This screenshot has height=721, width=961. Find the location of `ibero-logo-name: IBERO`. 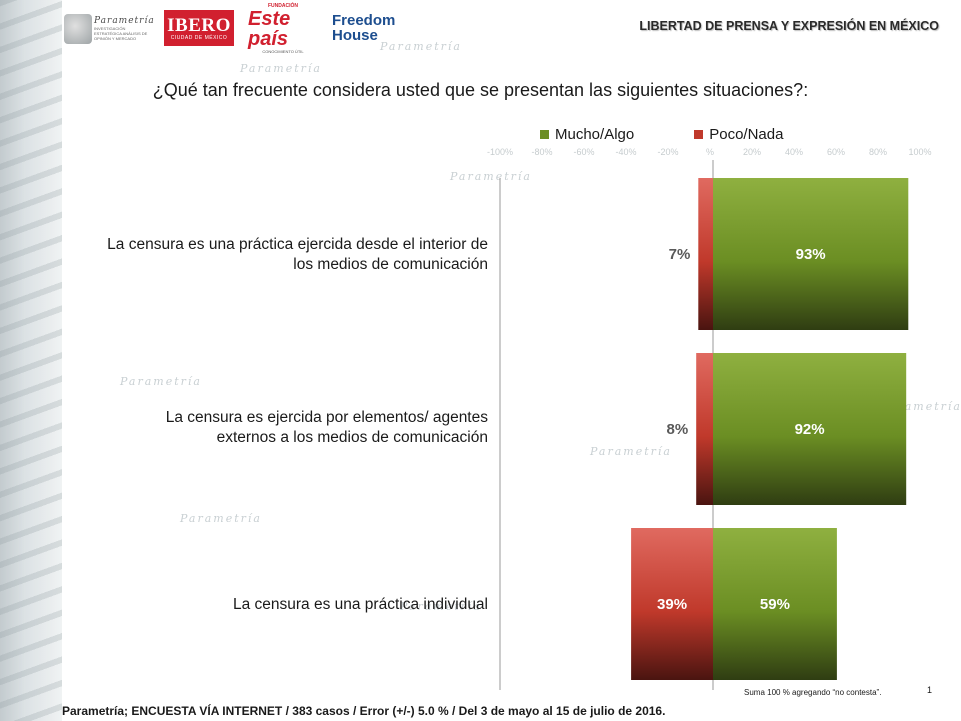

ibero-logo-name: IBERO is located at coordinates (199, 25).